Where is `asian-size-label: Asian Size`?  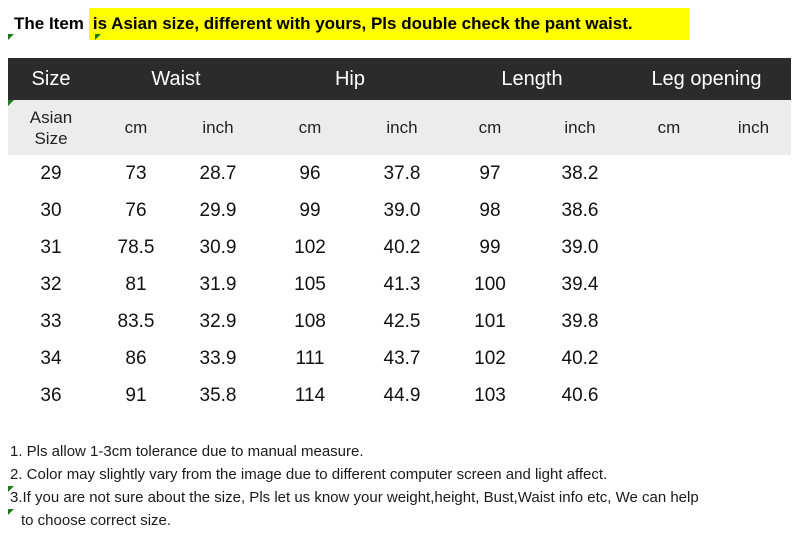
asian-size-label: Asian Size is located at coordinates (51, 127).